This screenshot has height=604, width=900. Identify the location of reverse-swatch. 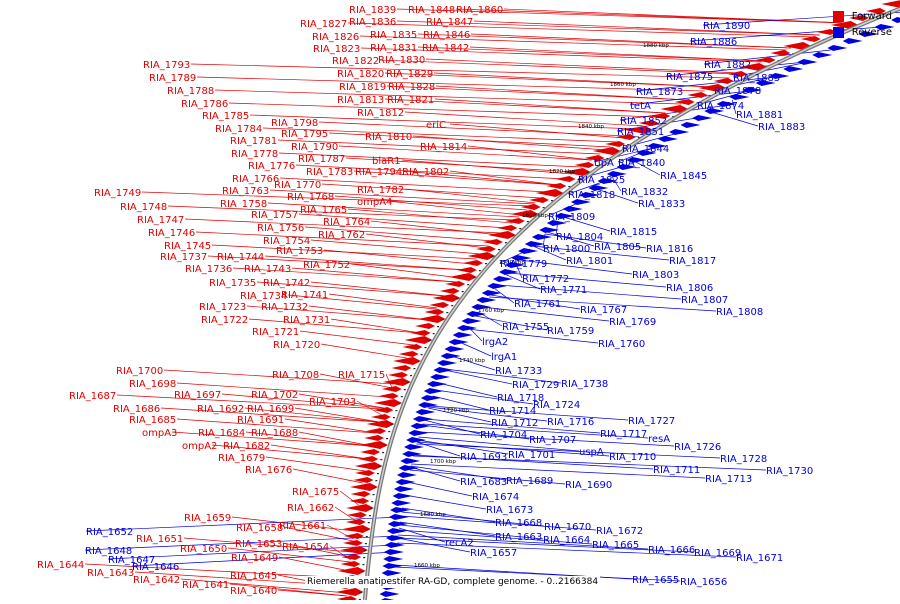
(838, 32).